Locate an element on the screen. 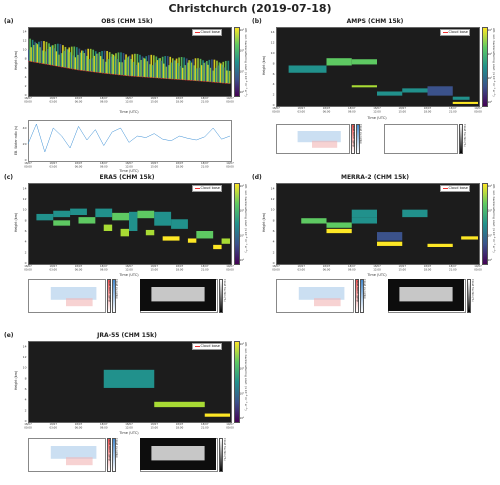  y-tick-label-a: 10 is located at coordinates (25, 50).